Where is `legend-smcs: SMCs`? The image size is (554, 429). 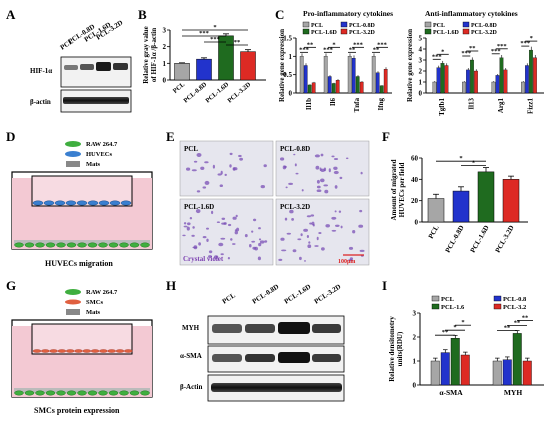 legend-smcs: SMCs is located at coordinates (94, 302).